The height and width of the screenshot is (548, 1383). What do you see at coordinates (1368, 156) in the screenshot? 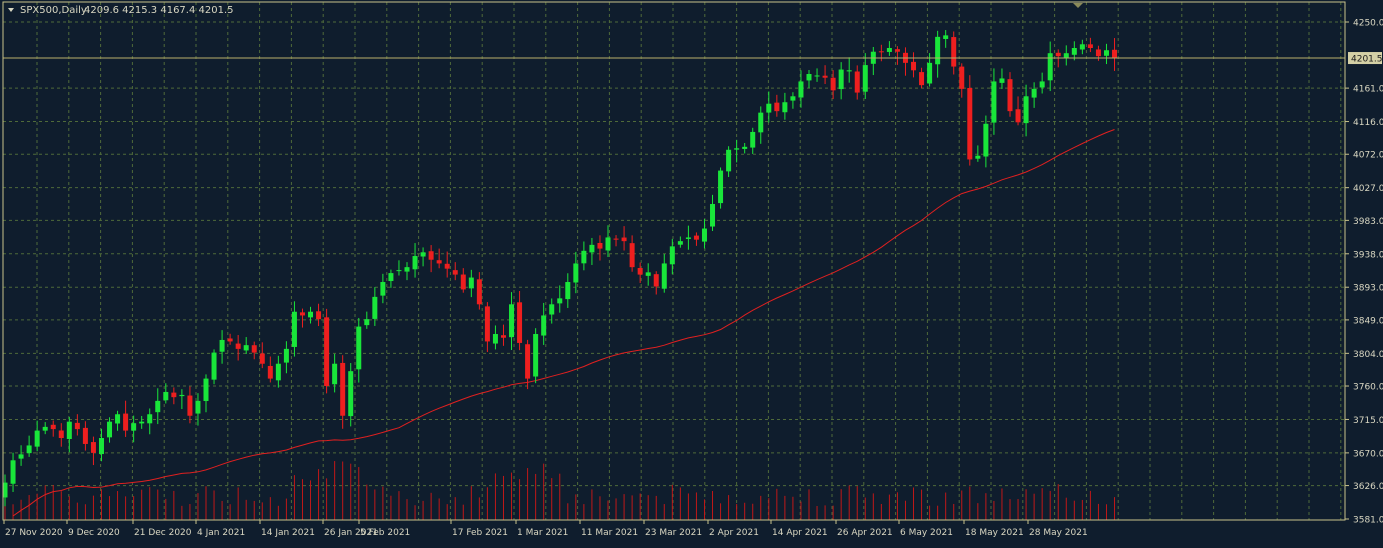
I see `y-tick-label: 4072.0` at bounding box center [1368, 156].